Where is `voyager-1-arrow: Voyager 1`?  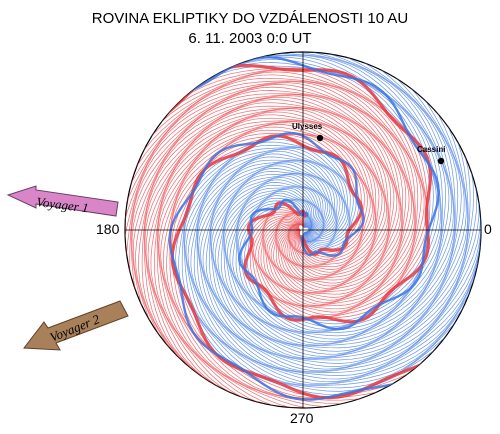 voyager-1-arrow: Voyager 1 is located at coordinates (62, 201).